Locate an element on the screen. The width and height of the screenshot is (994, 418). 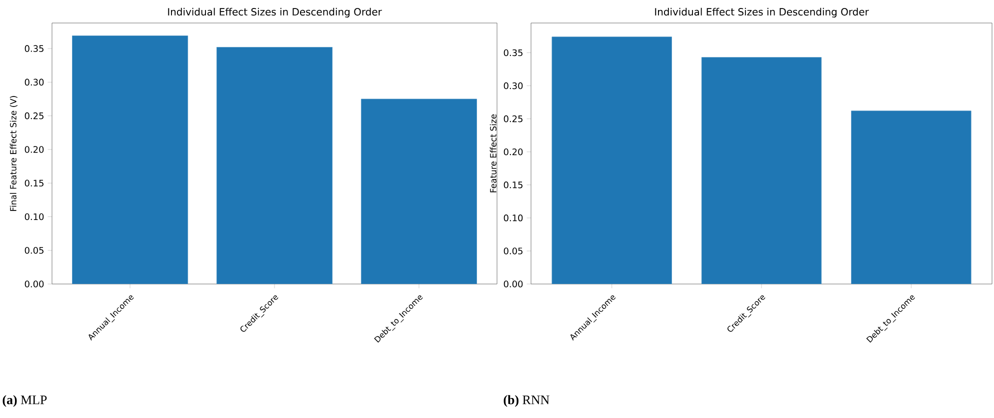
text: (a) MLP is located at coordinates (24, 401).